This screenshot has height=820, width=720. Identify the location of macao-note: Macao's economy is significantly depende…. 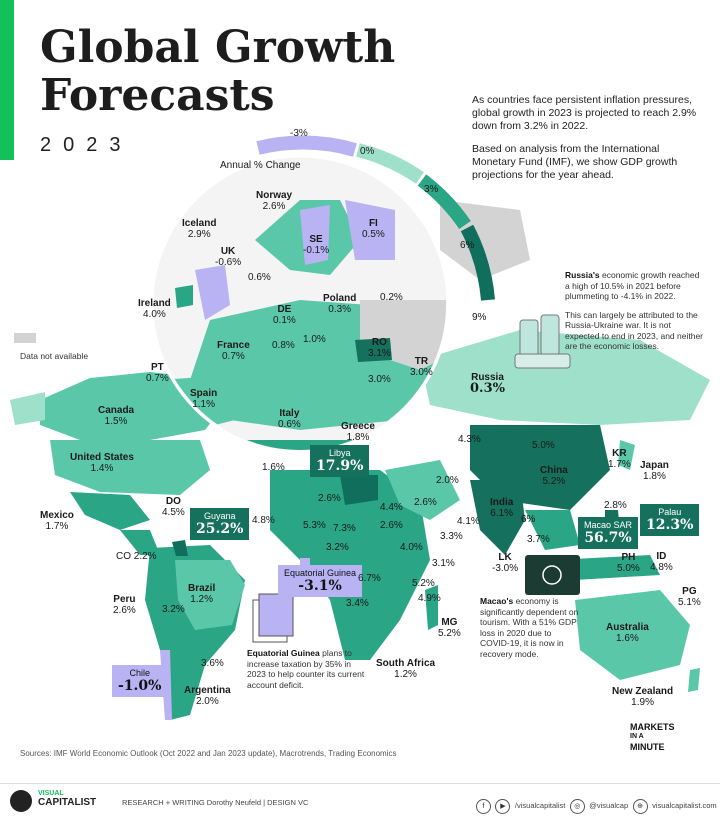
(529, 627).